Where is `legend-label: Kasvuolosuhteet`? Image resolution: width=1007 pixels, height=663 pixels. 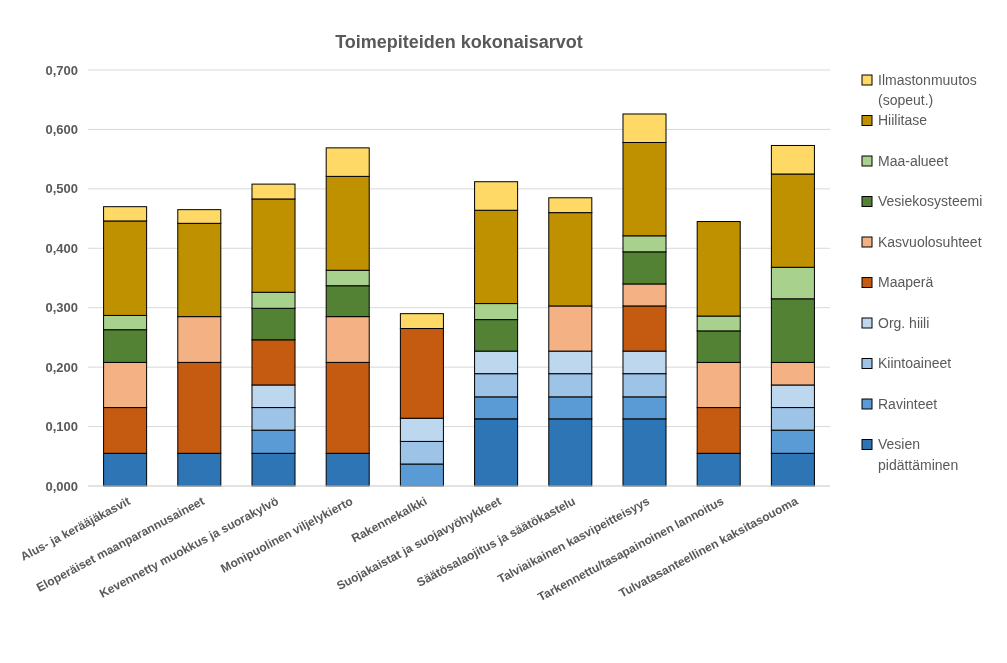
legend-label: Kasvuolosuhteet is located at coordinates (930, 241).